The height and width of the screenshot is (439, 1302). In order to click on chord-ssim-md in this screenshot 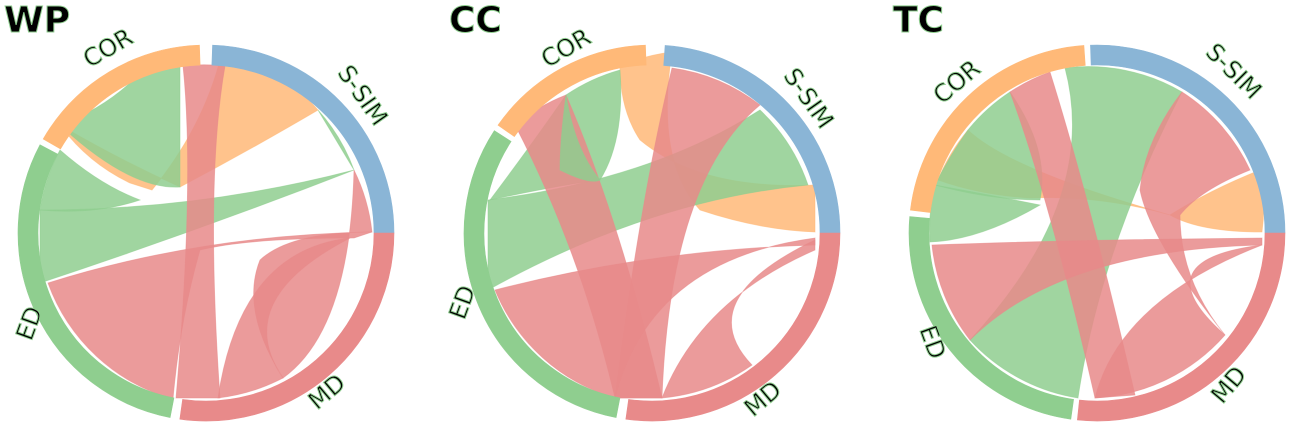, I will do `click(1195, 213)`.